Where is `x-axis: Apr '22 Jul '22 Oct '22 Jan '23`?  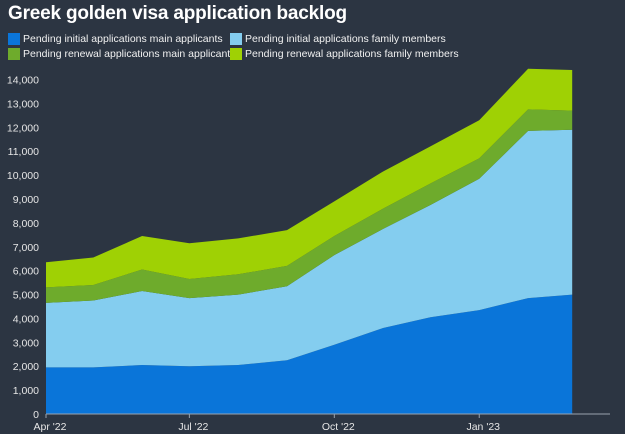
x-axis: Apr '22 Jul '22 Oct '22 Jan '23 is located at coordinates (322, 423).